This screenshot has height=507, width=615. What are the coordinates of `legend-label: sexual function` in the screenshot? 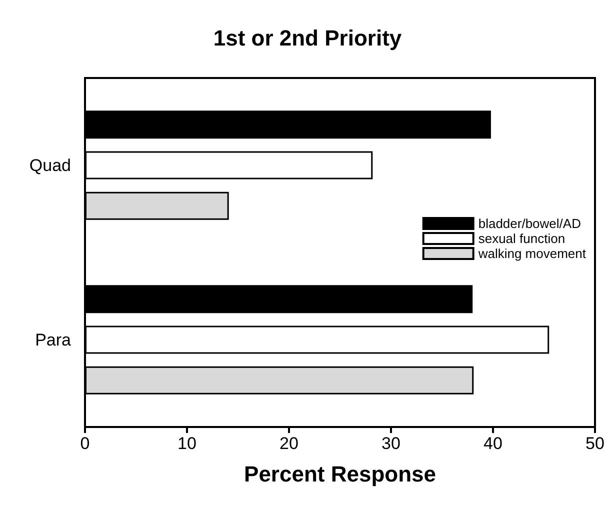 It's located at (522, 238).